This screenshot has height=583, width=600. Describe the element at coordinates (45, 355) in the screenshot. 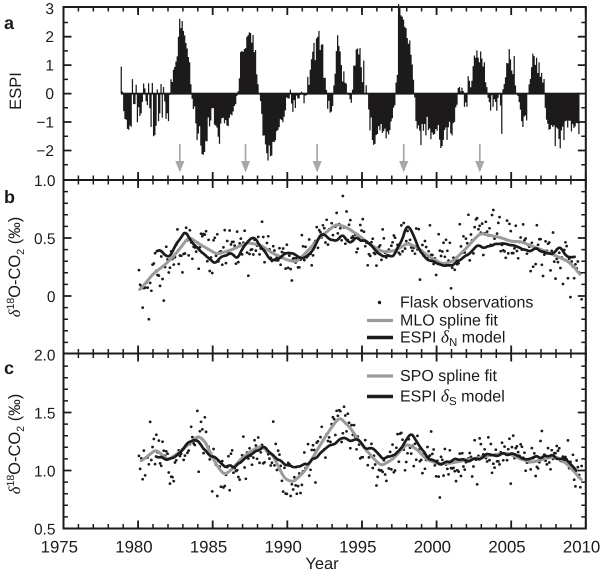

I see `svg-text: 2.0` at that location.